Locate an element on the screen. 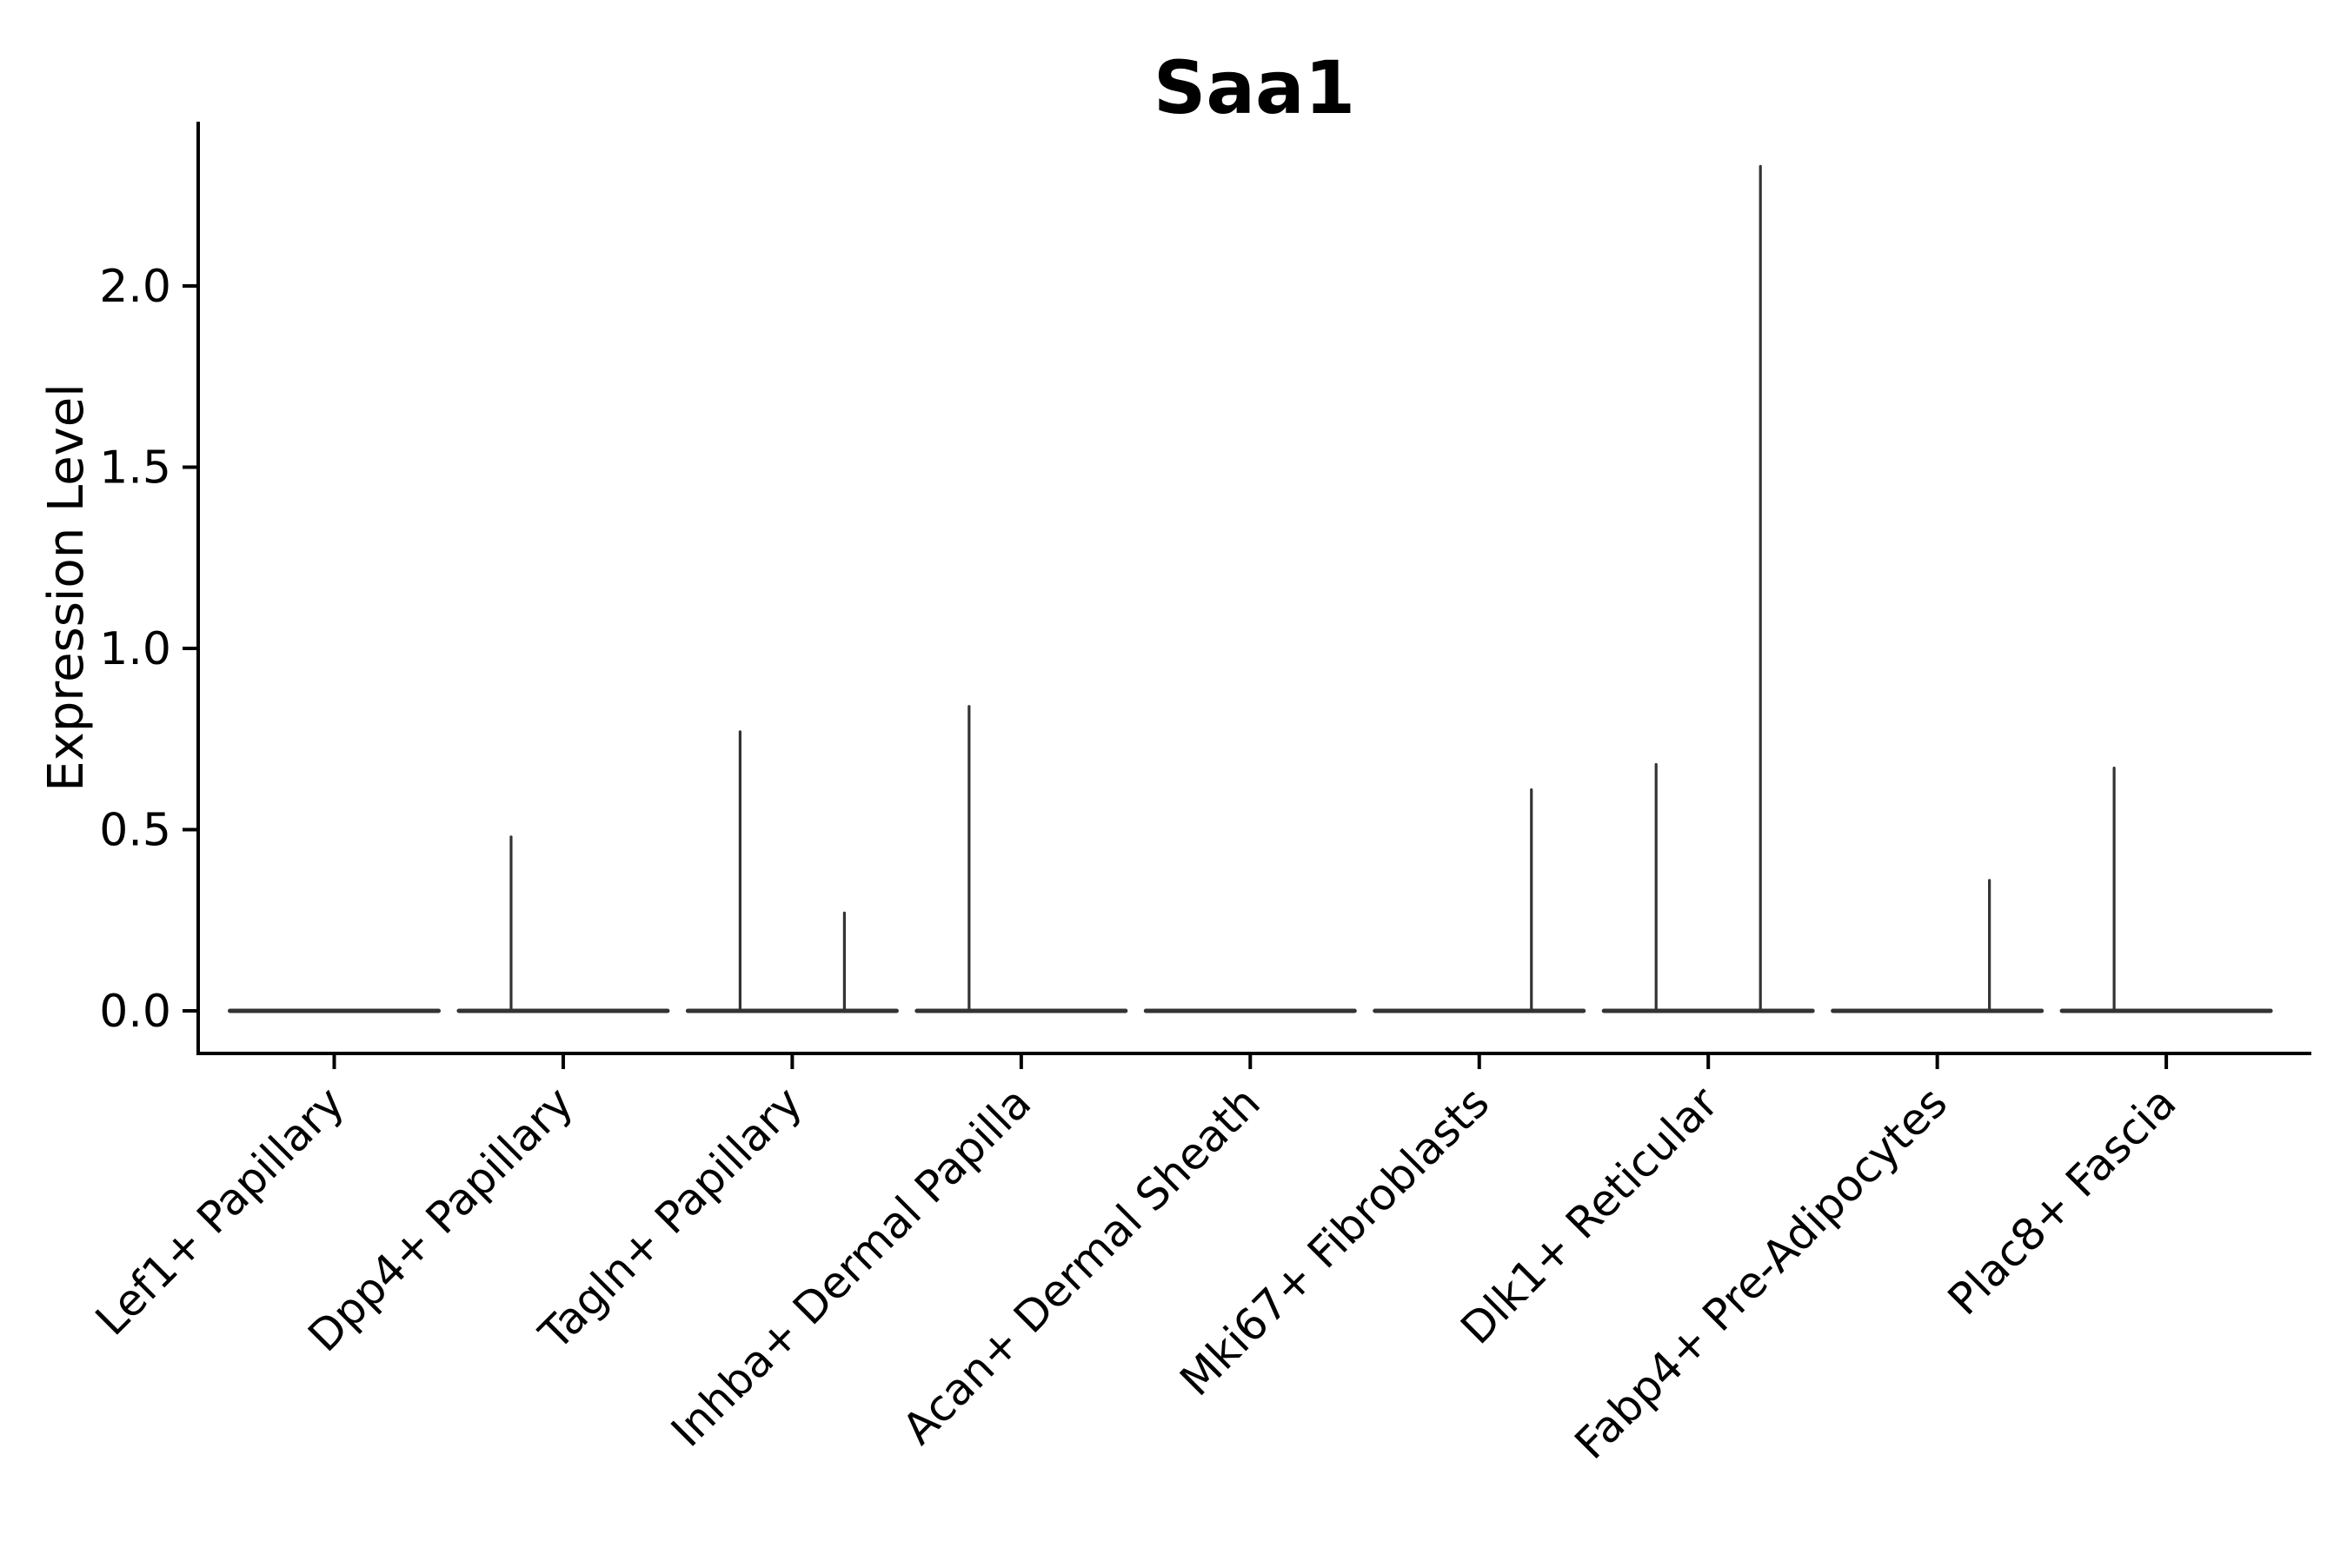 The height and width of the screenshot is (1568, 2347). y-tick-label: 2.0 is located at coordinates (135, 287).